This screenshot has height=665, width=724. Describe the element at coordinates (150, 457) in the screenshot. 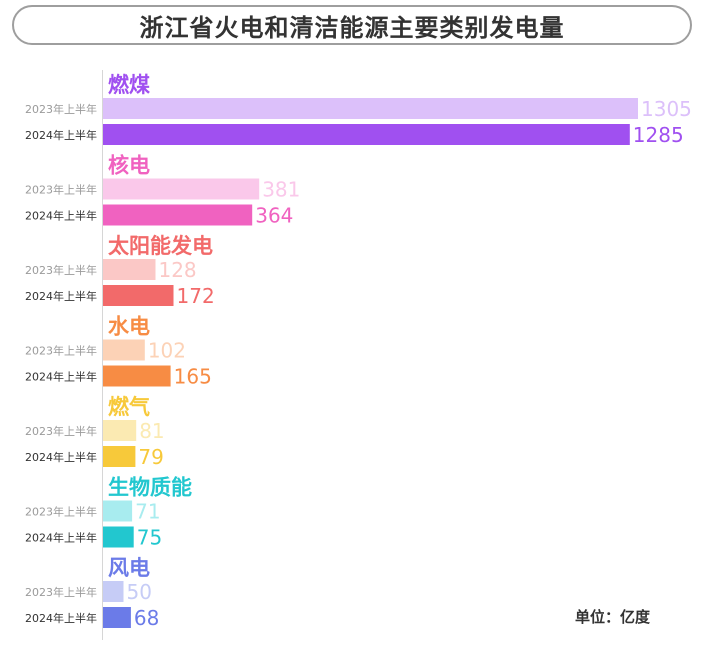

I see `value-label: 79` at that location.